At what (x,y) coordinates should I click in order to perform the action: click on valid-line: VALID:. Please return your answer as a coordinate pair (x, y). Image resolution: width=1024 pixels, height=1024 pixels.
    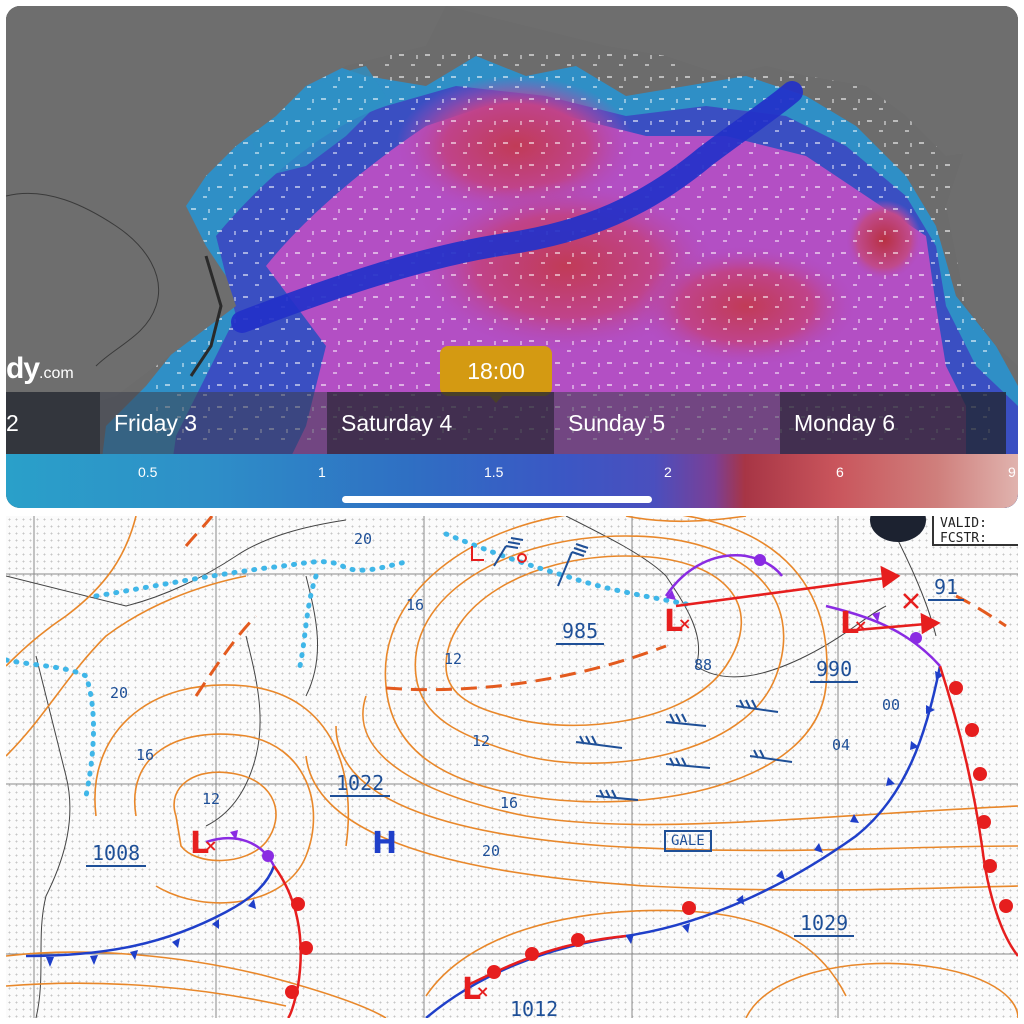
    Looking at the image, I should click on (963, 523).